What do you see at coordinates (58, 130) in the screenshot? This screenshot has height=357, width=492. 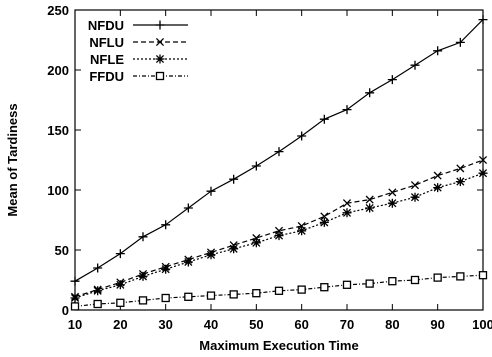 I see `y-tick-label: 150` at bounding box center [58, 130].